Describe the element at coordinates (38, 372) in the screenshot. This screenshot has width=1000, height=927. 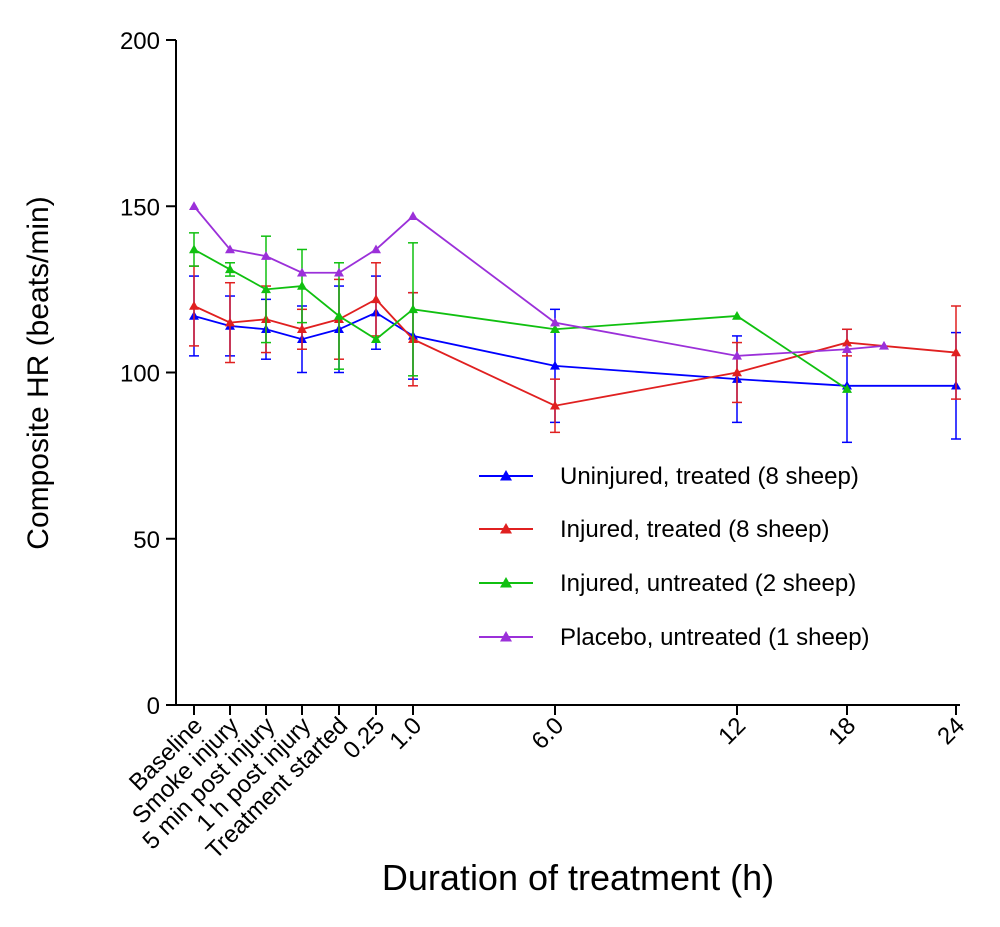
I see `y-axis-title: Composite HR (beats/min)` at that location.